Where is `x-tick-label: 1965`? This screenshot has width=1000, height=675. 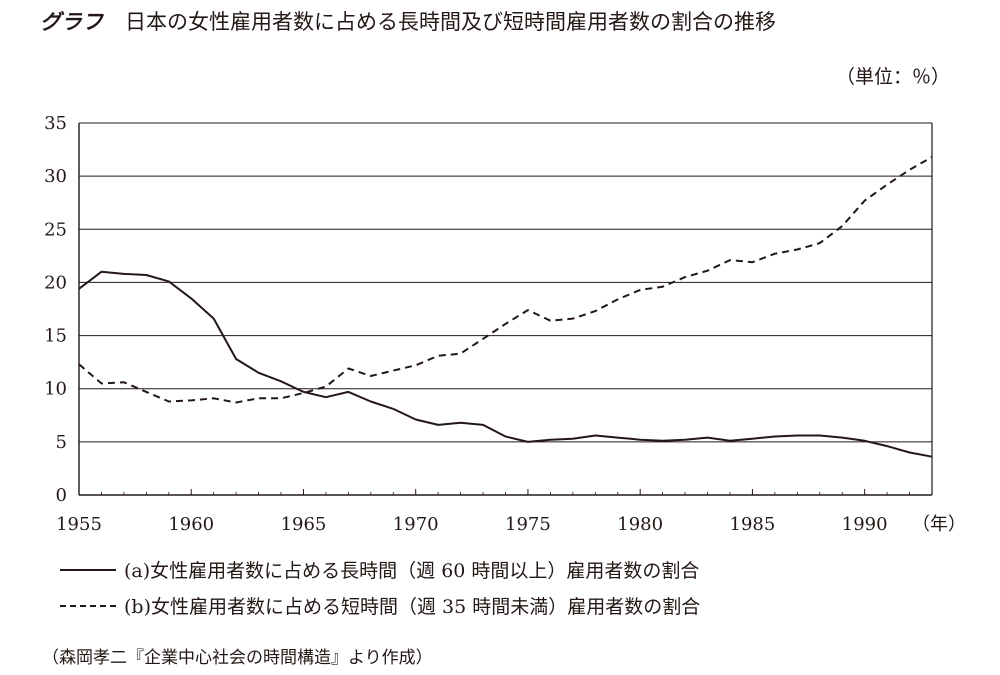 x-tick-label: 1965 is located at coordinates (304, 524).